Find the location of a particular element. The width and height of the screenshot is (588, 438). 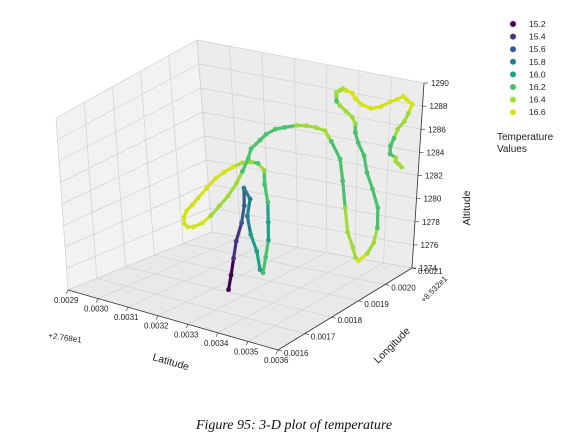

z-axis-label: Altitude is located at coordinates (467, 207).